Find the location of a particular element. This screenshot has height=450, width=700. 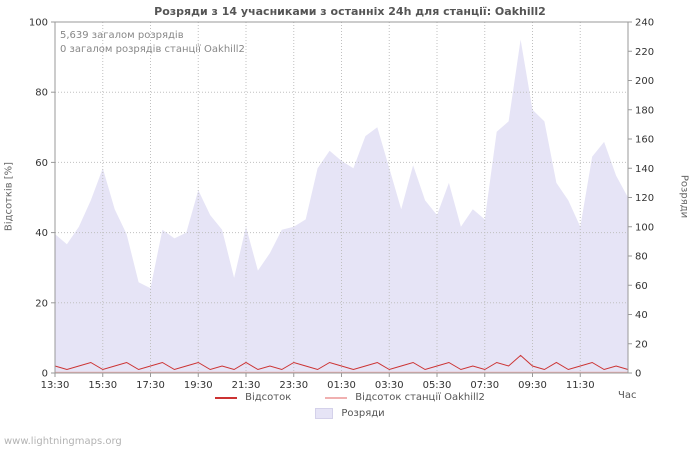

line-percent is located at coordinates (341, 362).